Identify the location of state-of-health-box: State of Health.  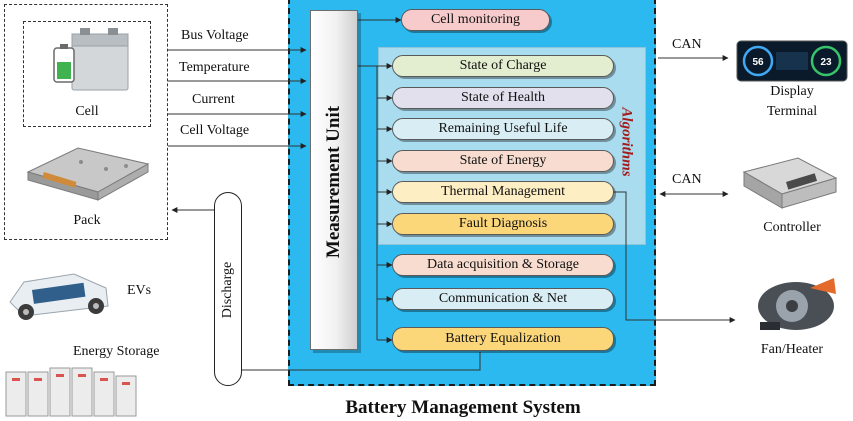
(503, 98).